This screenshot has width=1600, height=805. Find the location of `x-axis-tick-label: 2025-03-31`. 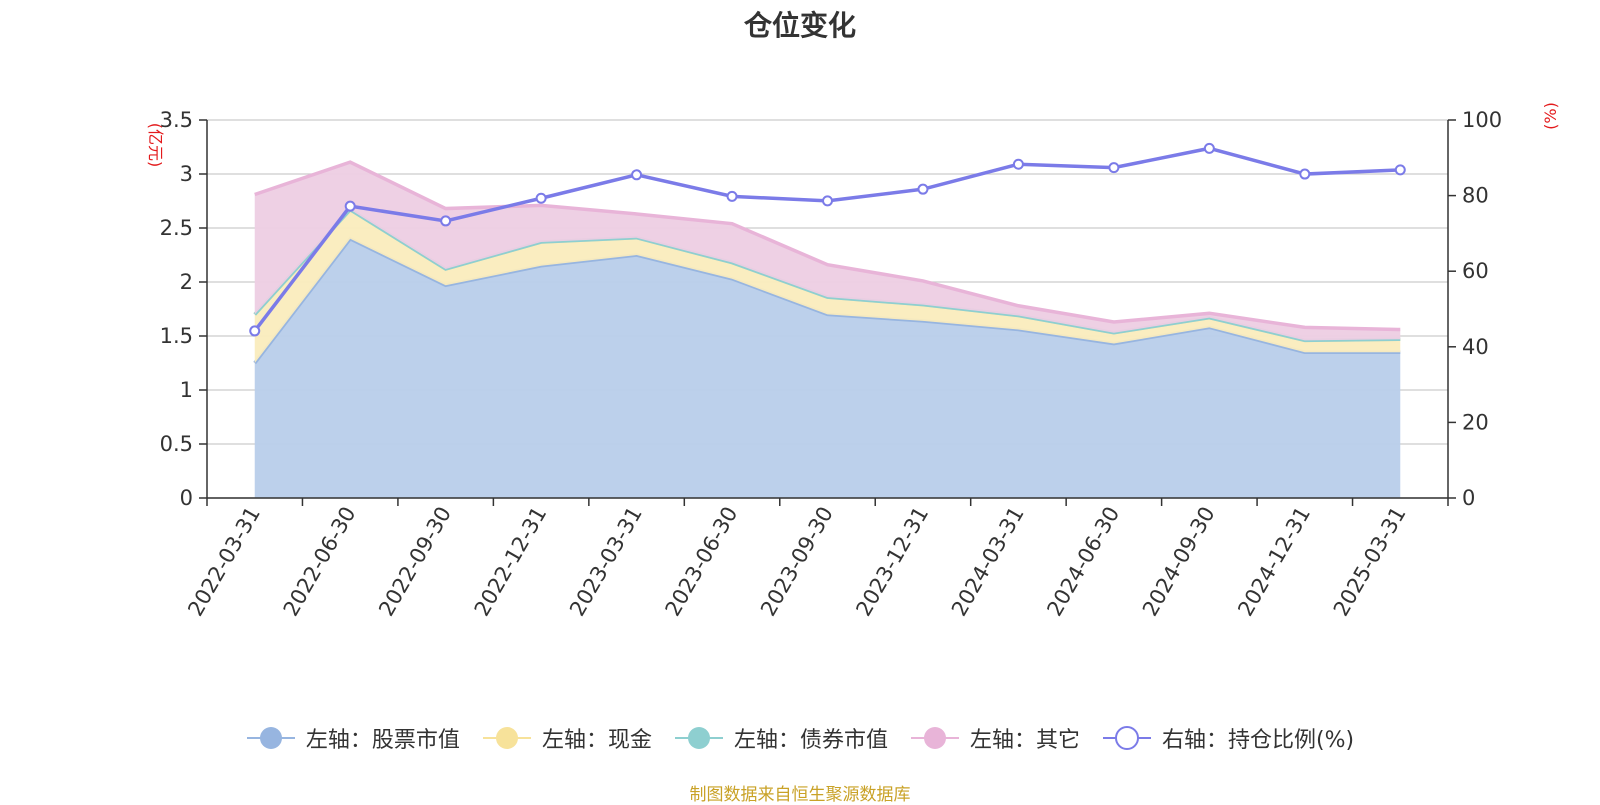

x-axis-tick-label: 2025-03-31 is located at coordinates (1370, 562).